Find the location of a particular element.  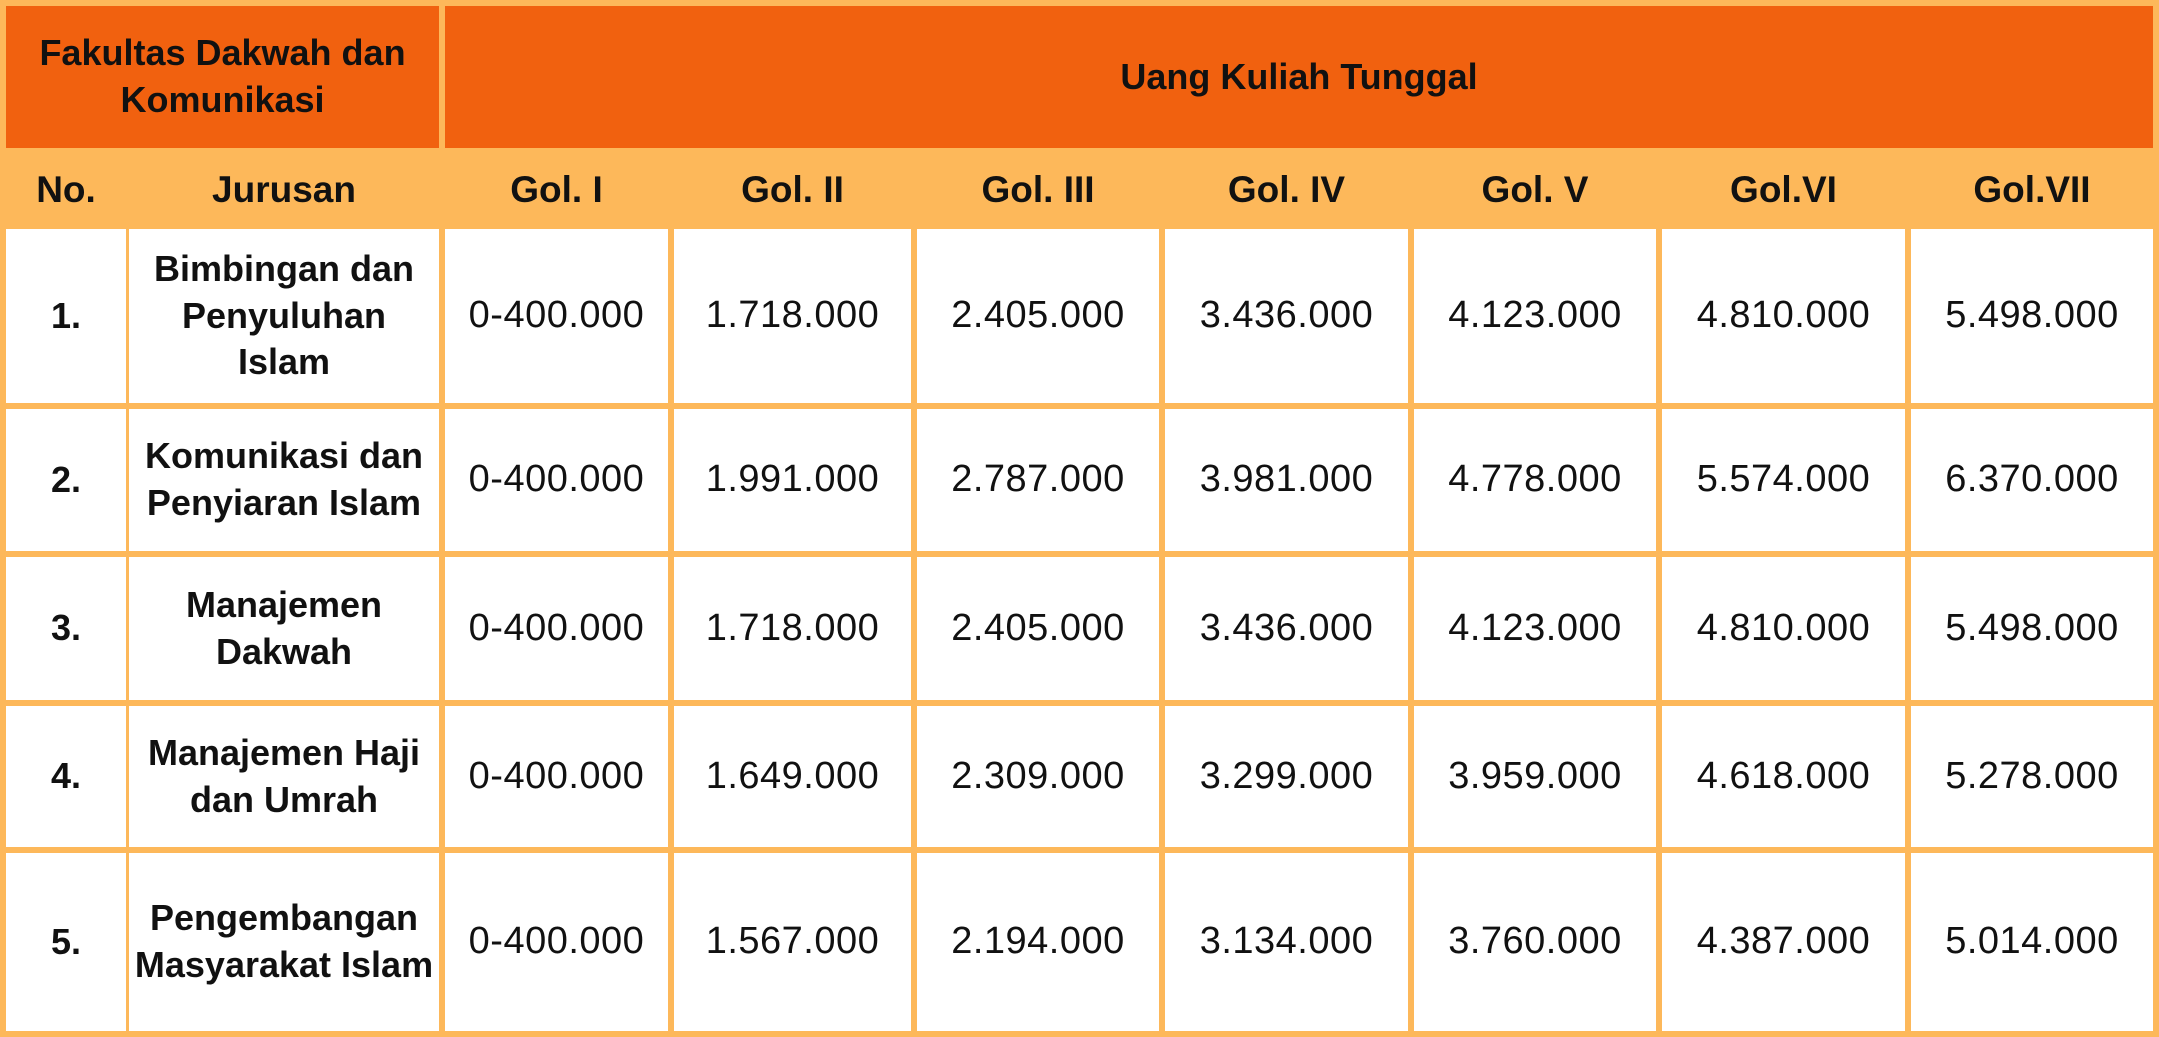

cell-gol-7: 5.014.000 is located at coordinates (2032, 942).